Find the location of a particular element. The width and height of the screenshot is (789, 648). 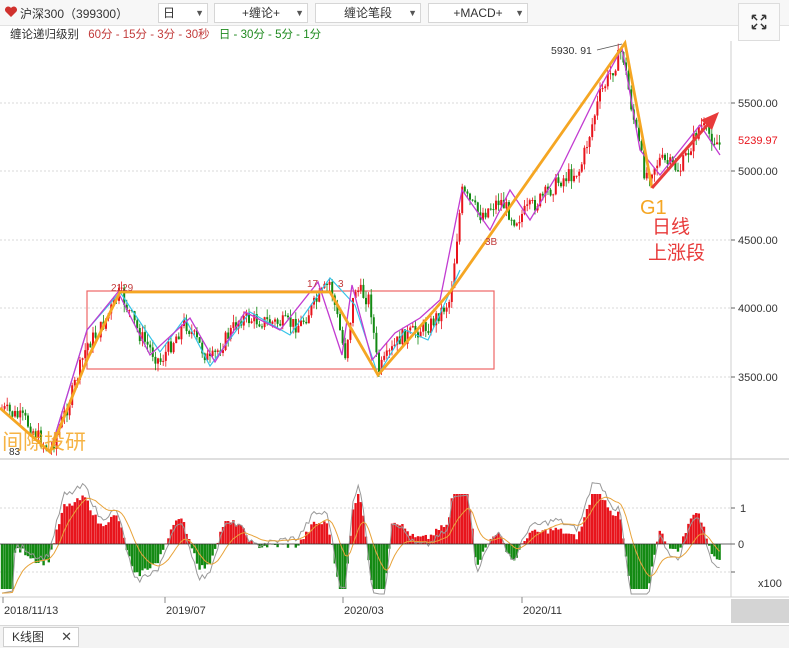

tab-kline: K线图 ✕ is located at coordinates (41, 637).